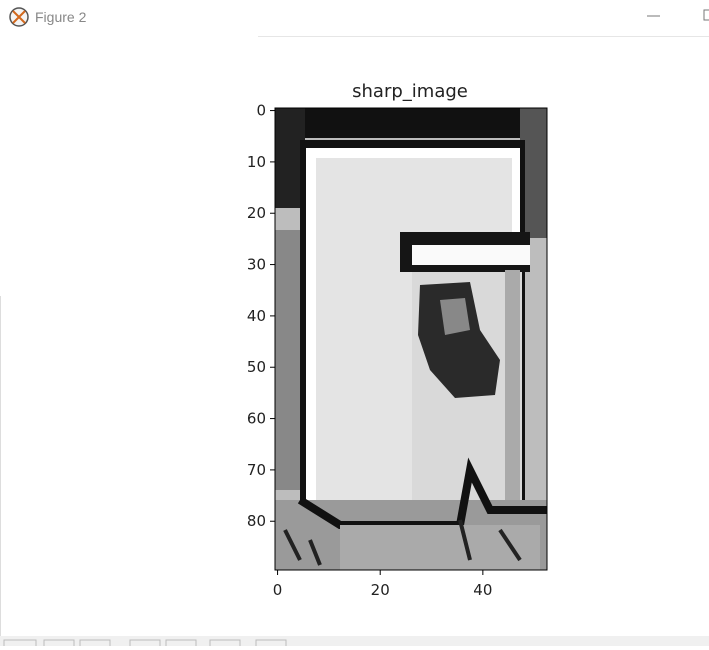  What do you see at coordinates (145, 644) in the screenshot?
I see `toolbar-buttons` at bounding box center [145, 644].